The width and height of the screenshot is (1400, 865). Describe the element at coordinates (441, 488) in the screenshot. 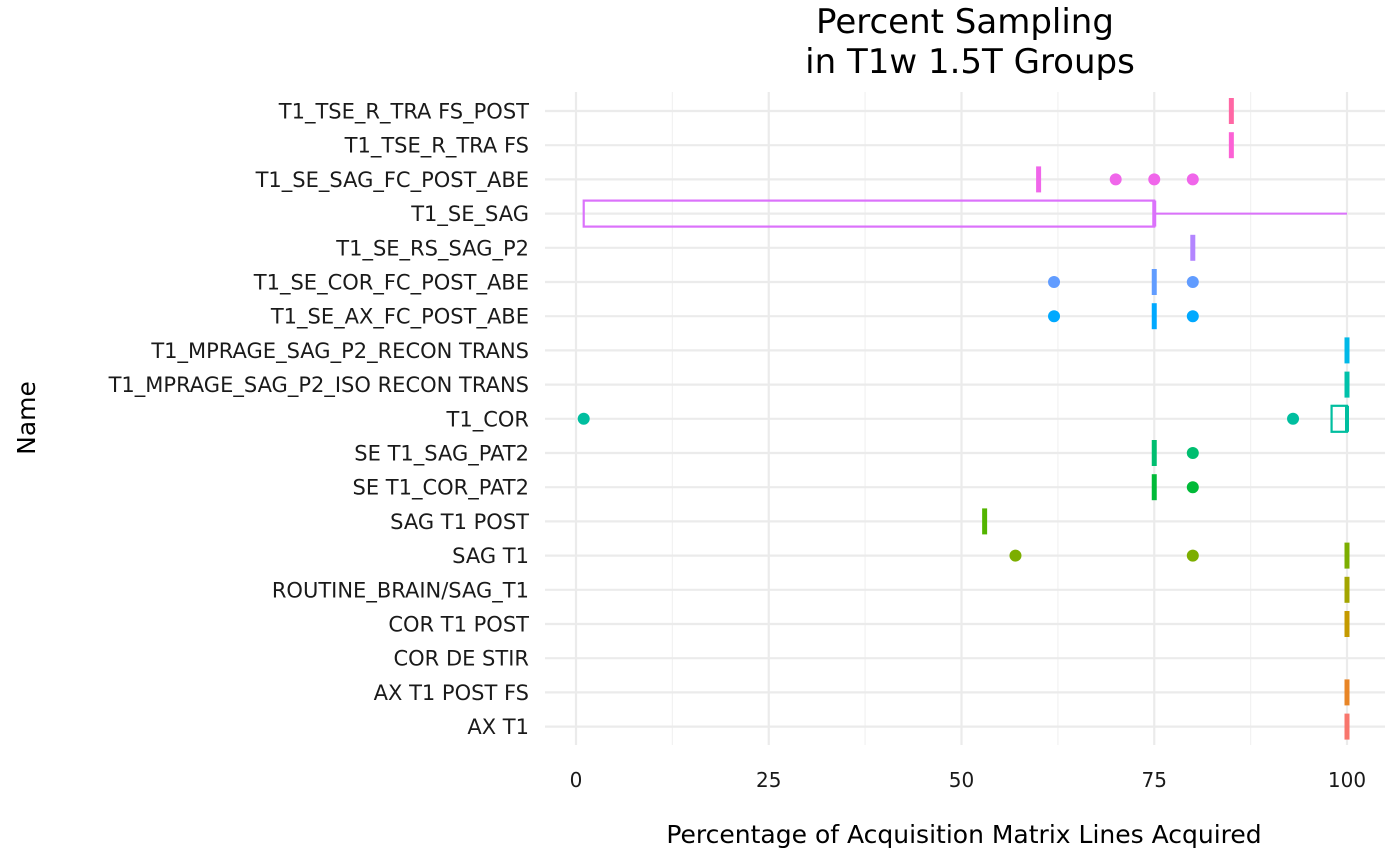

I see `y-tick-label: SE T1_COR_PAT2` at that location.